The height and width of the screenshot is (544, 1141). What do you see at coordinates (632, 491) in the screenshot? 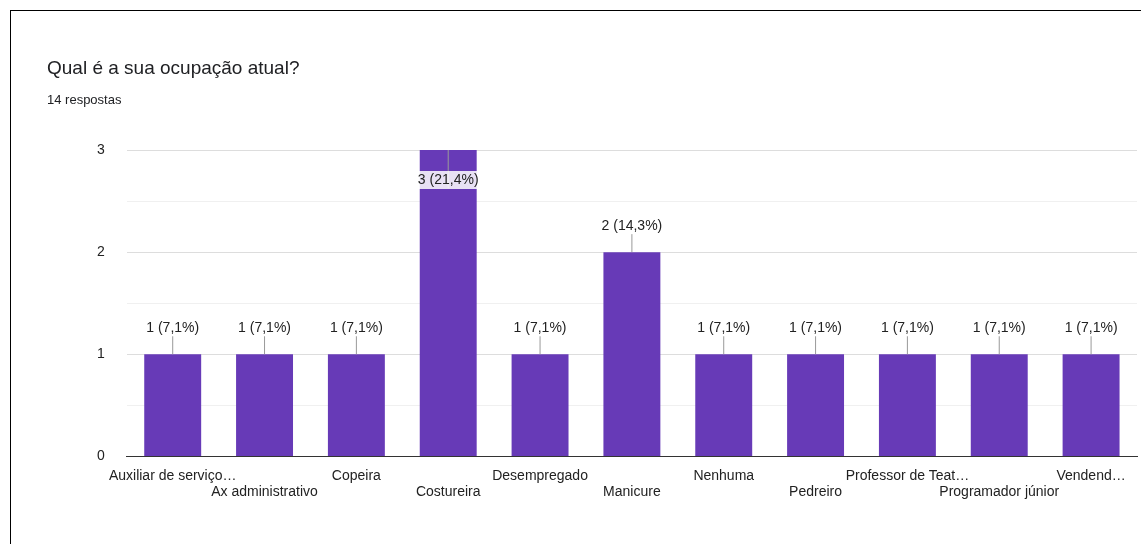
I see `x-tick-label: Manicure` at bounding box center [632, 491].